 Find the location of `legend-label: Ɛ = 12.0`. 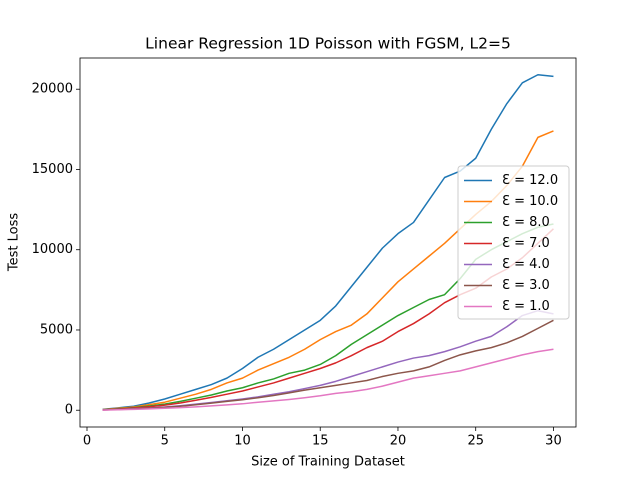

legend-label: Ɛ = 12.0 is located at coordinates (530, 180).